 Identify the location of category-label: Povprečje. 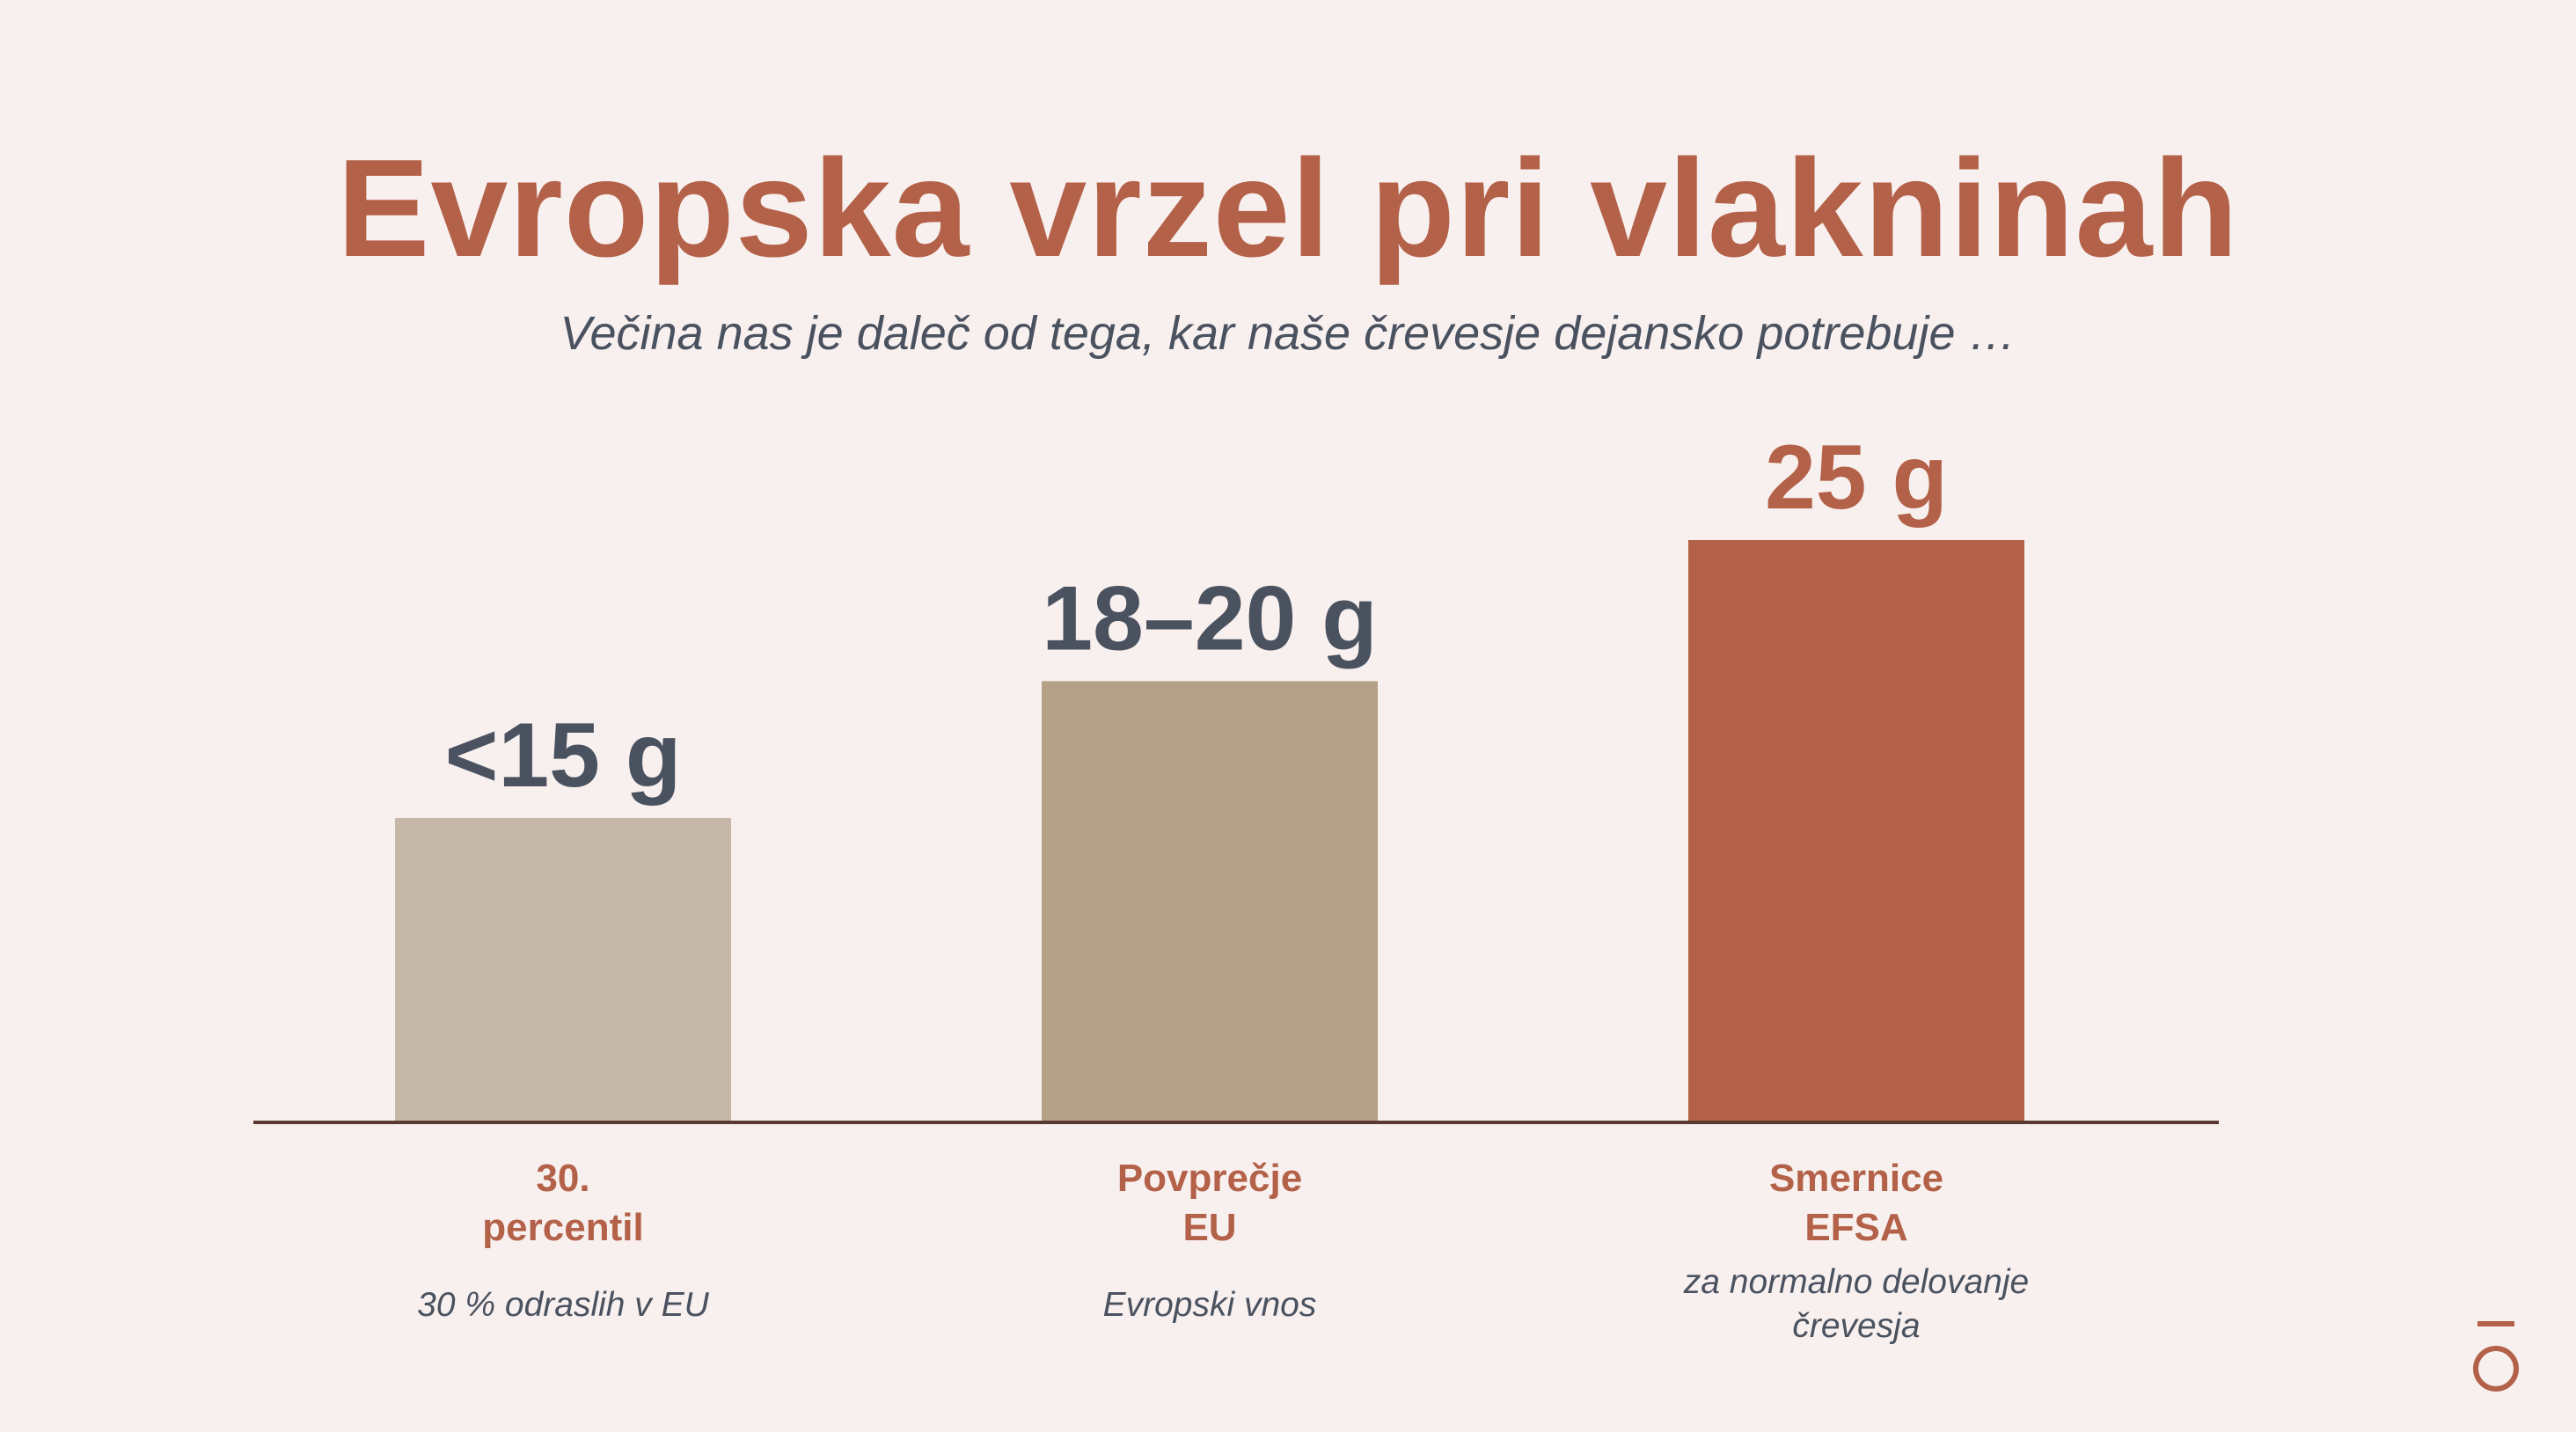
(1209, 1178).